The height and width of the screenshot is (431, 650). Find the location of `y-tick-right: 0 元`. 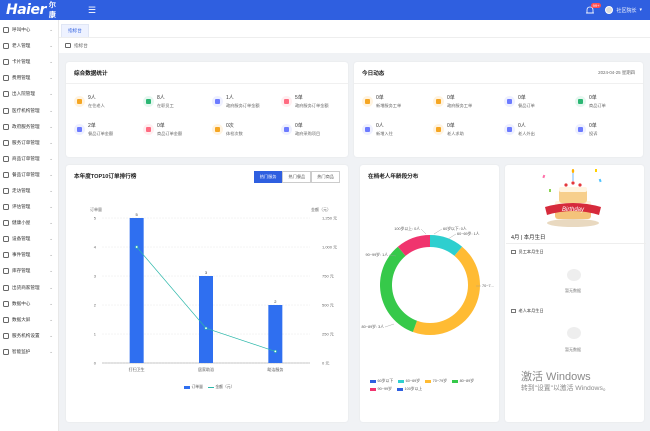

y-tick-right: 0 元 is located at coordinates (325, 363).